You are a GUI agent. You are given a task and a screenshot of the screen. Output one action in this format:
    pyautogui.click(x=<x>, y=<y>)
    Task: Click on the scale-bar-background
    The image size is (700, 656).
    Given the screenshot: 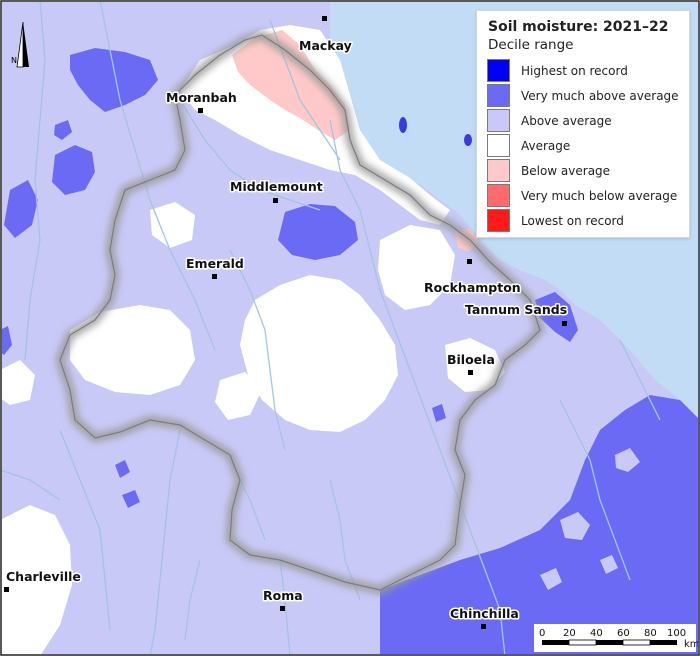 What is the action you would take?
    pyautogui.click(x=615, y=638)
    